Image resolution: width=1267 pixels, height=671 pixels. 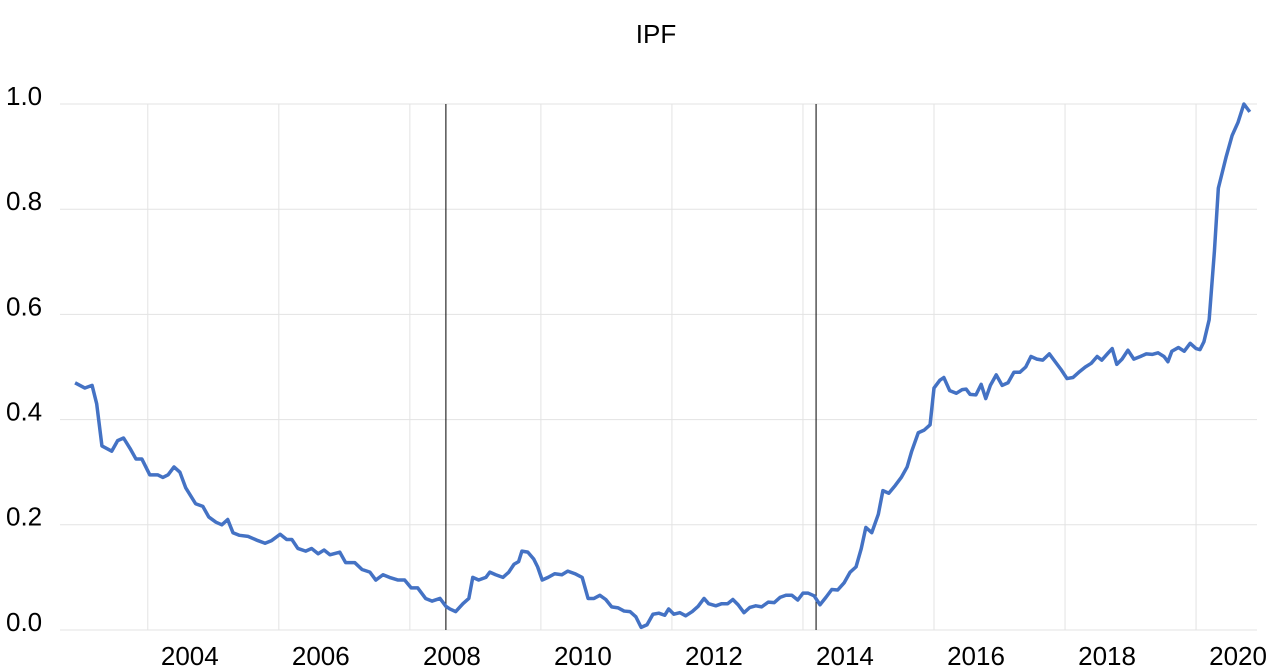 What do you see at coordinates (845, 656) in the screenshot?
I see `x-tick-label: 2014` at bounding box center [845, 656].